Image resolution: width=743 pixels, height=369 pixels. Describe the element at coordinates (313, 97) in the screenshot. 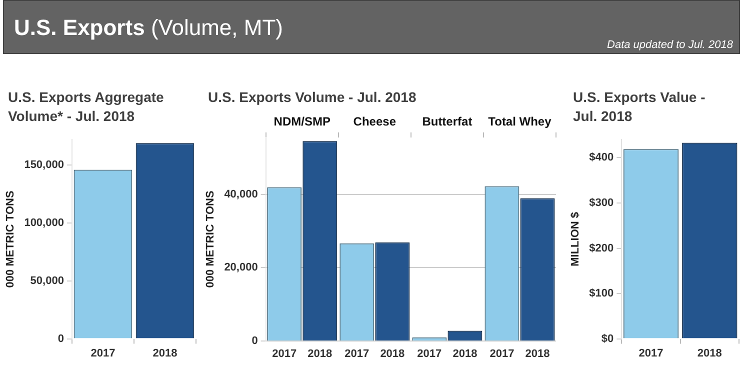

I see `chart-title: U.S. Exports Volume - Jul. 2018` at that location.